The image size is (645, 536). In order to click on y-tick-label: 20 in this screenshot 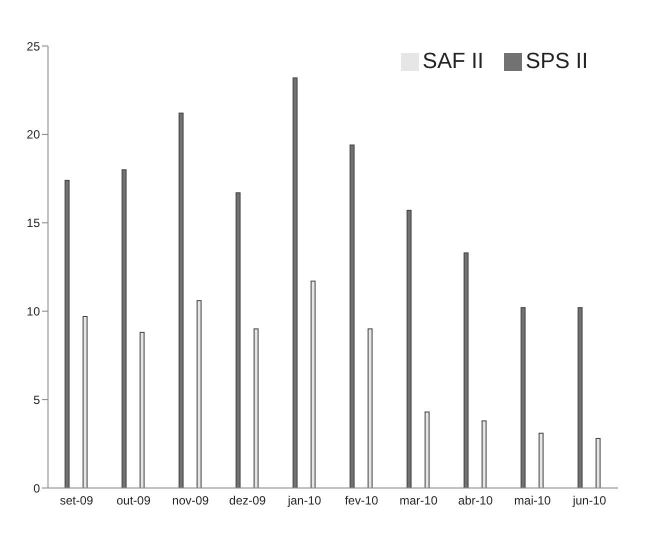, I will do `click(33, 135)`.